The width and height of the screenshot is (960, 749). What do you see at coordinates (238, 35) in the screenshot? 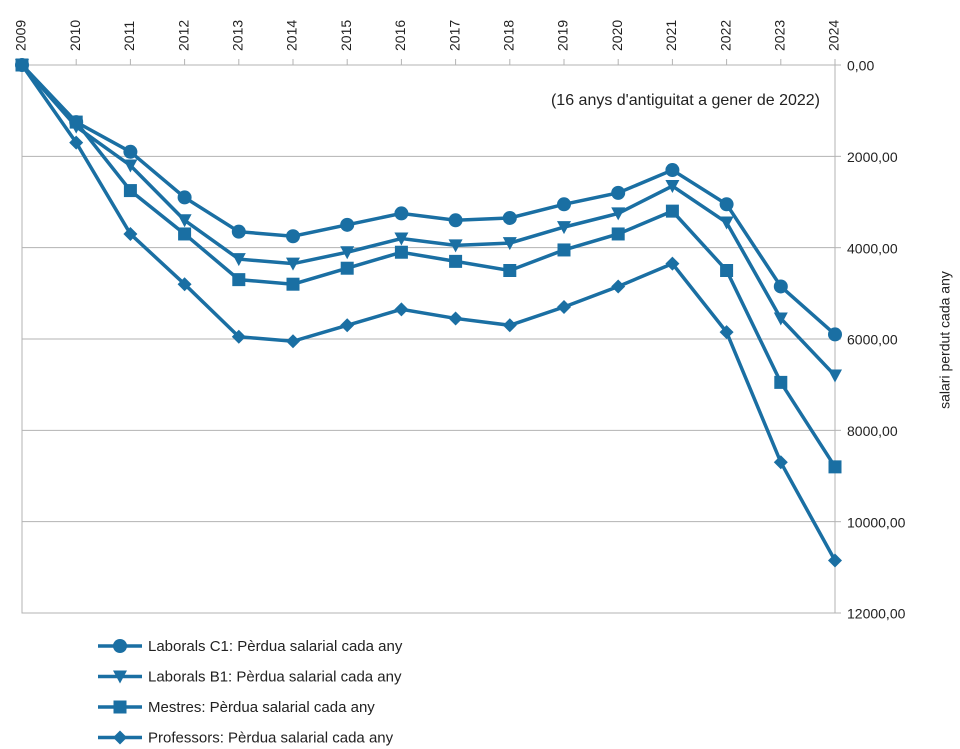
I see `x-tick-label: 2013` at bounding box center [238, 35].